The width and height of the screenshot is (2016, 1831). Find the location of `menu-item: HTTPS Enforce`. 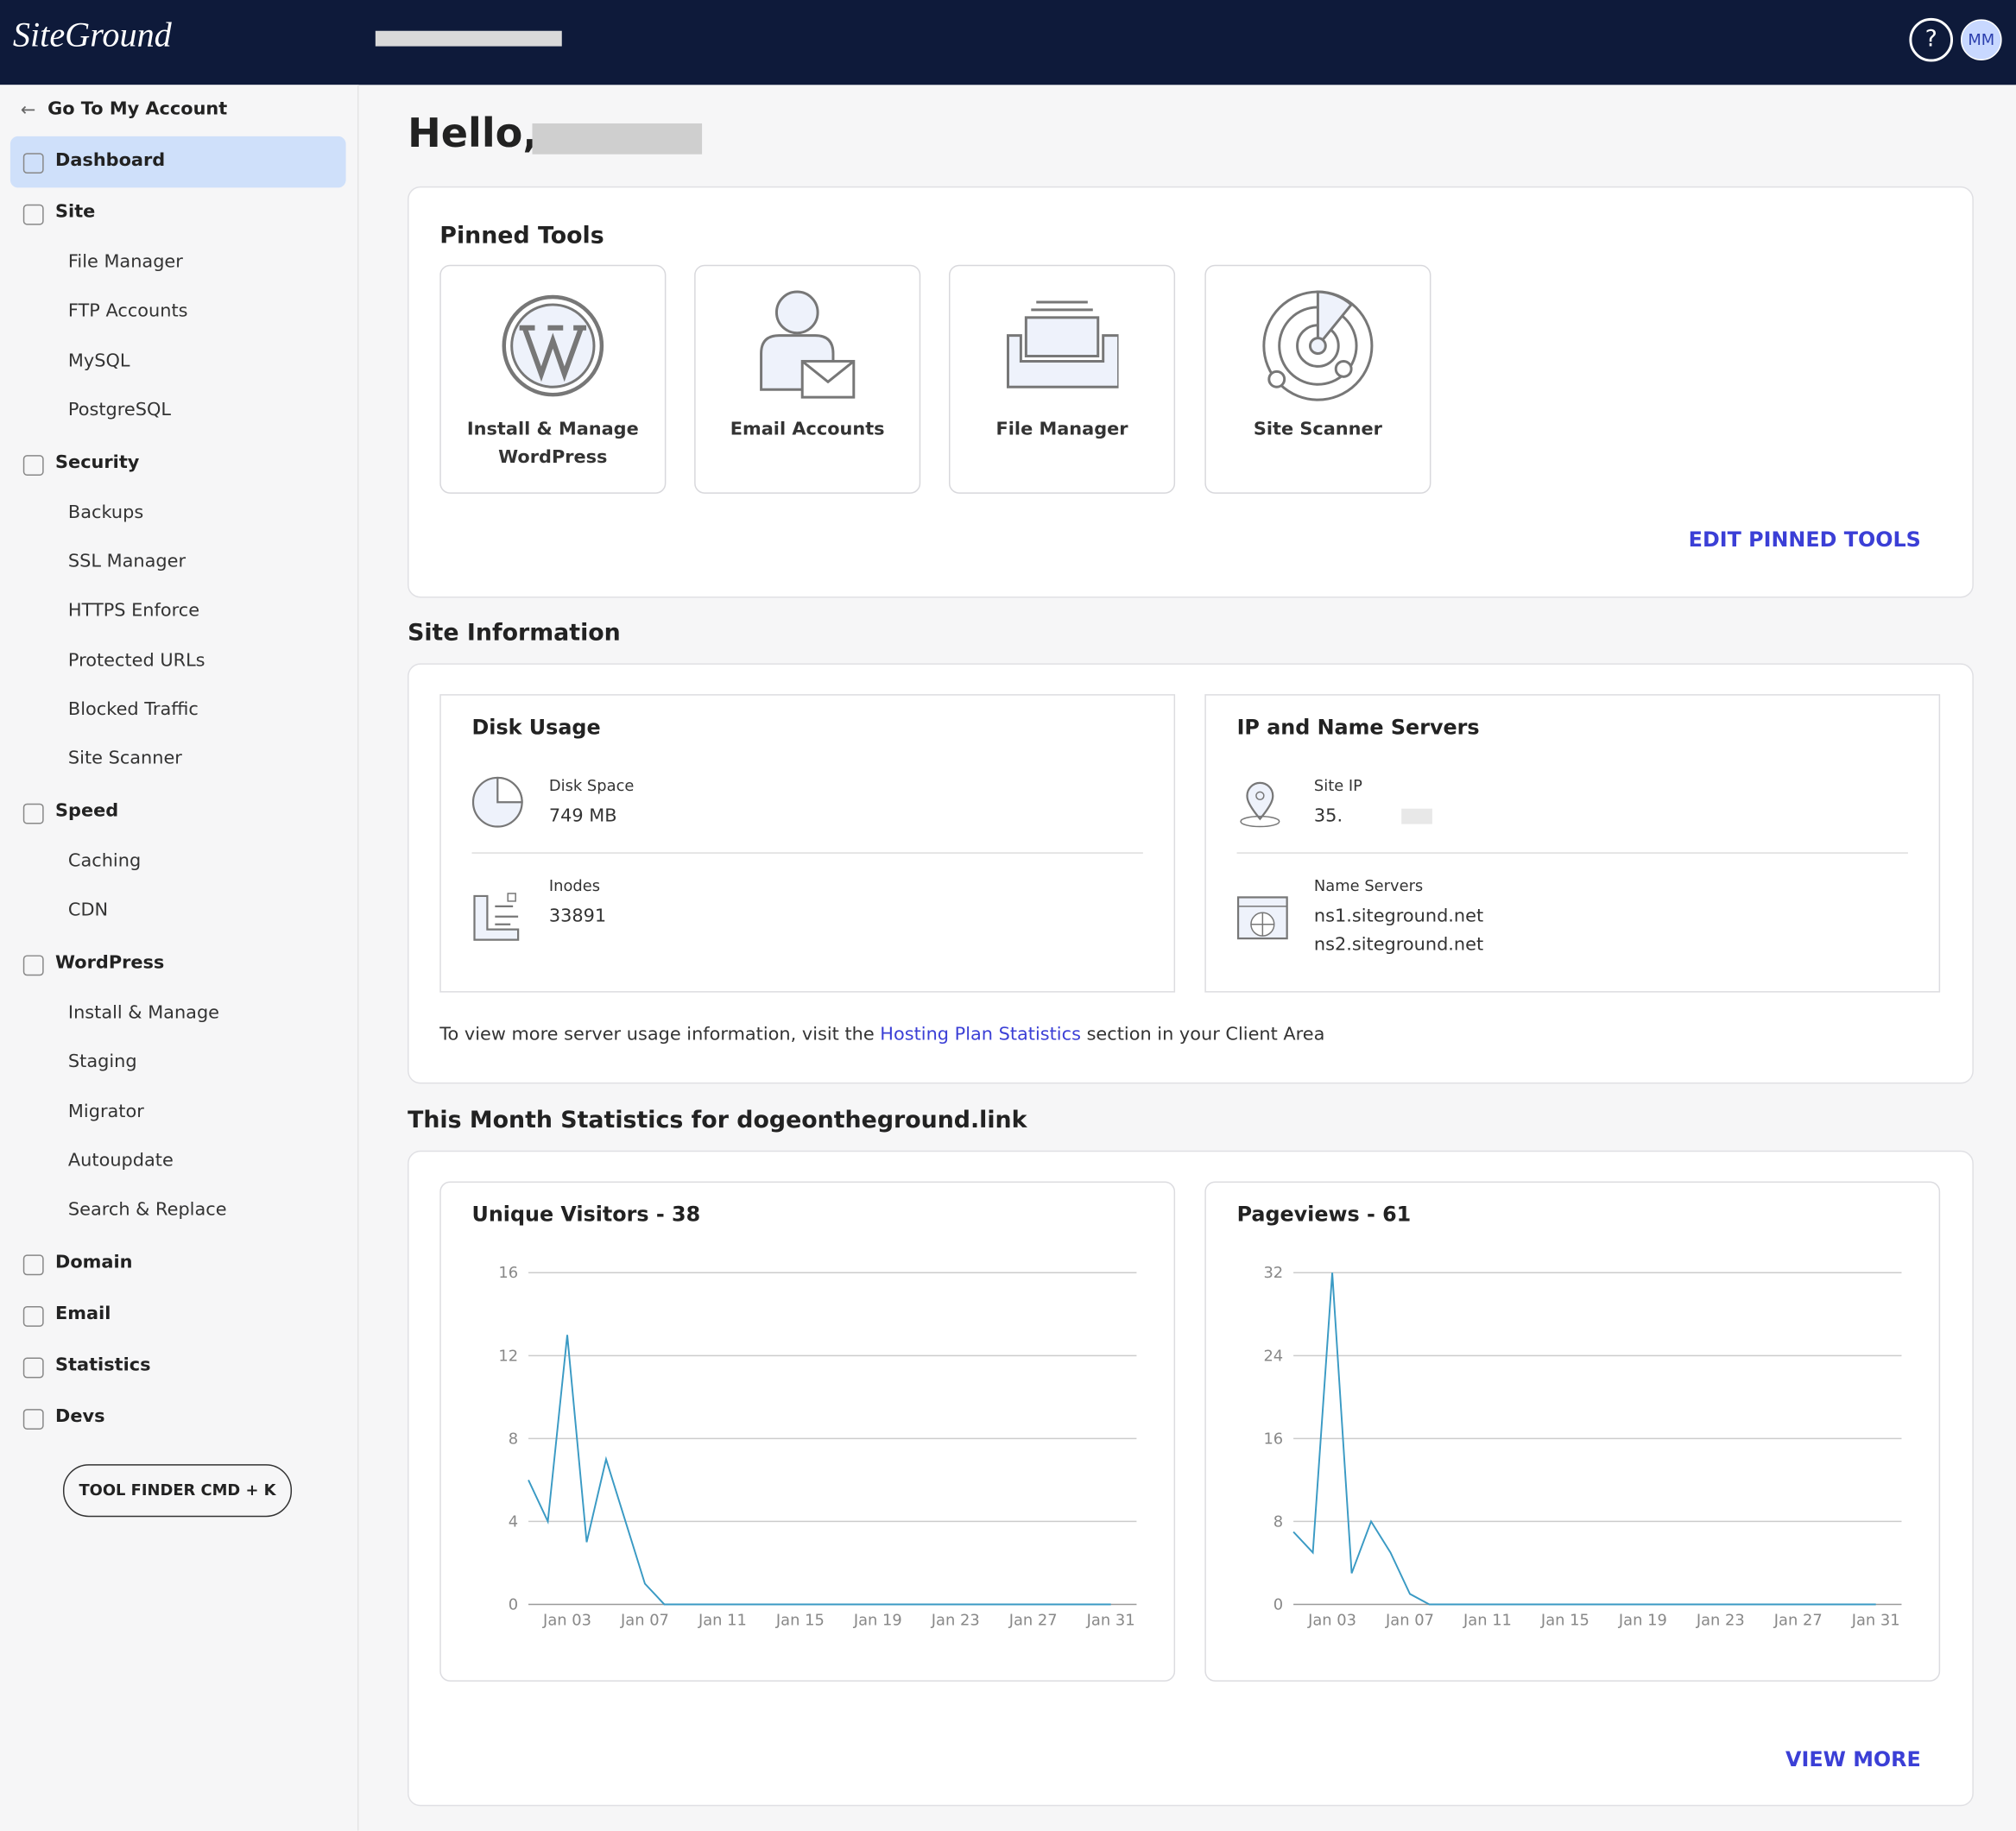

menu-item: HTTPS Enforce is located at coordinates (133, 611).